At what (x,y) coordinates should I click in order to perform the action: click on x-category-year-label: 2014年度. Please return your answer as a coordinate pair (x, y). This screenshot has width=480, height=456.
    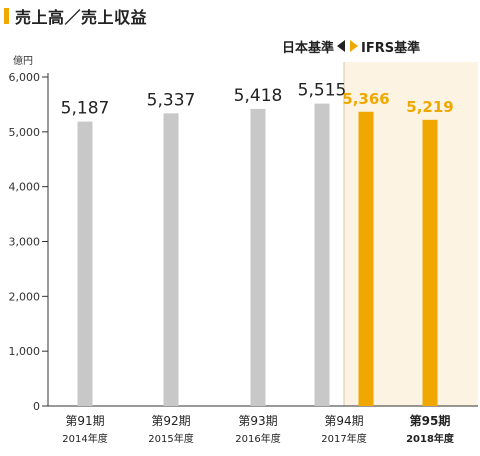
    Looking at the image, I should click on (84, 438).